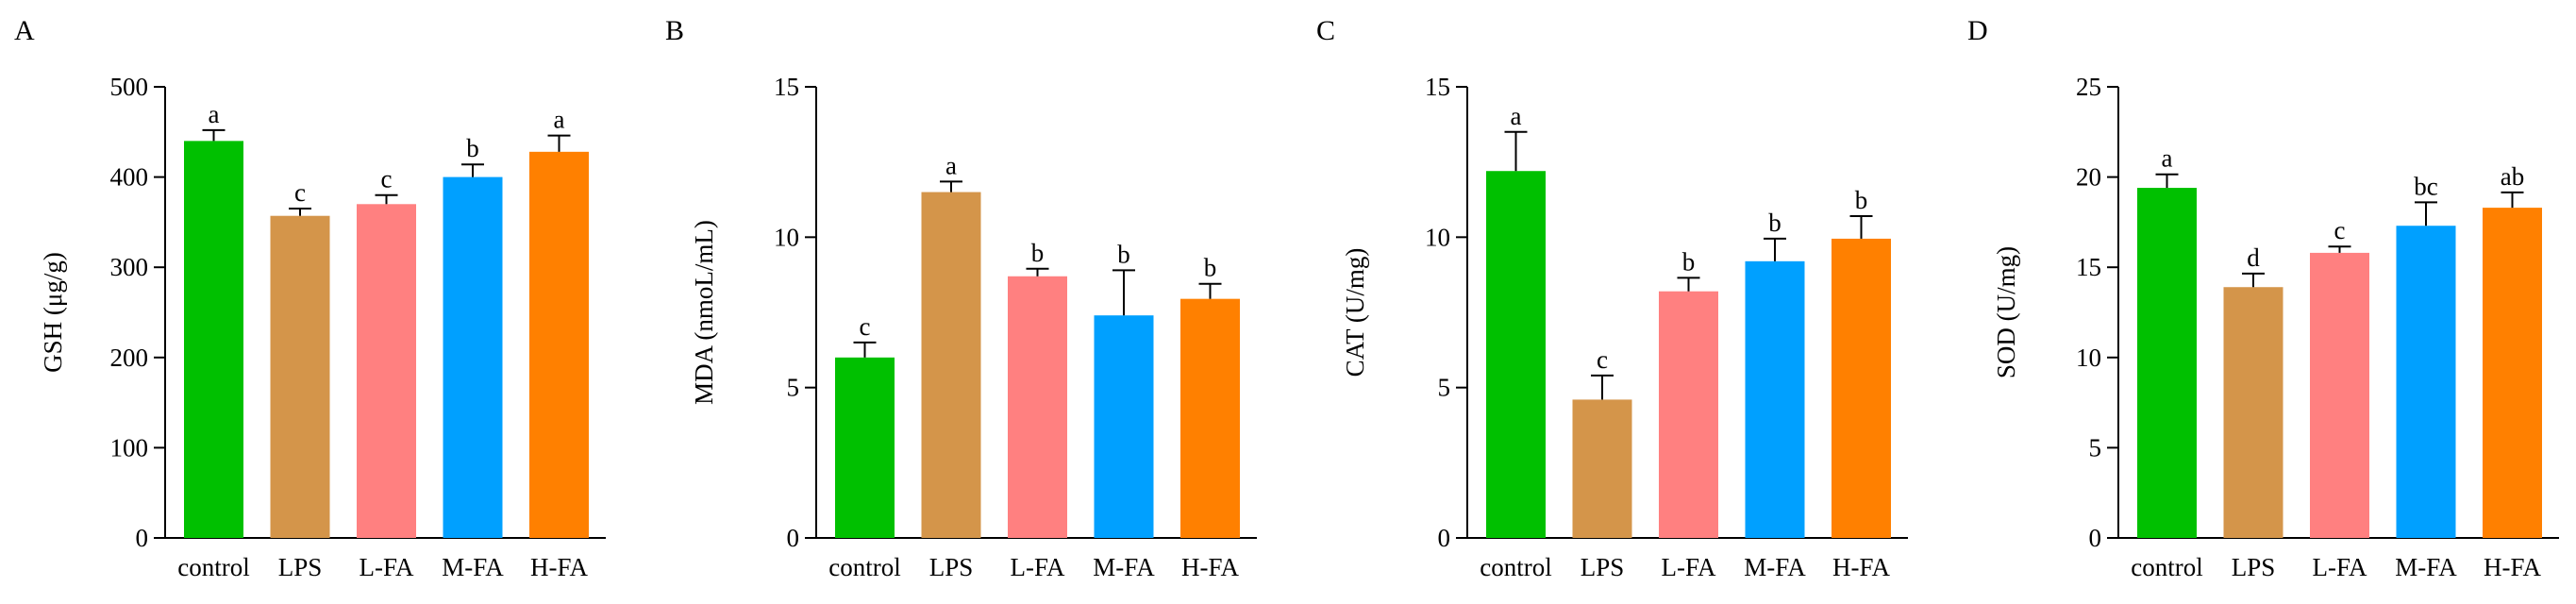  I want to click on y-axis-label: GSH (μg/g), so click(53, 312).